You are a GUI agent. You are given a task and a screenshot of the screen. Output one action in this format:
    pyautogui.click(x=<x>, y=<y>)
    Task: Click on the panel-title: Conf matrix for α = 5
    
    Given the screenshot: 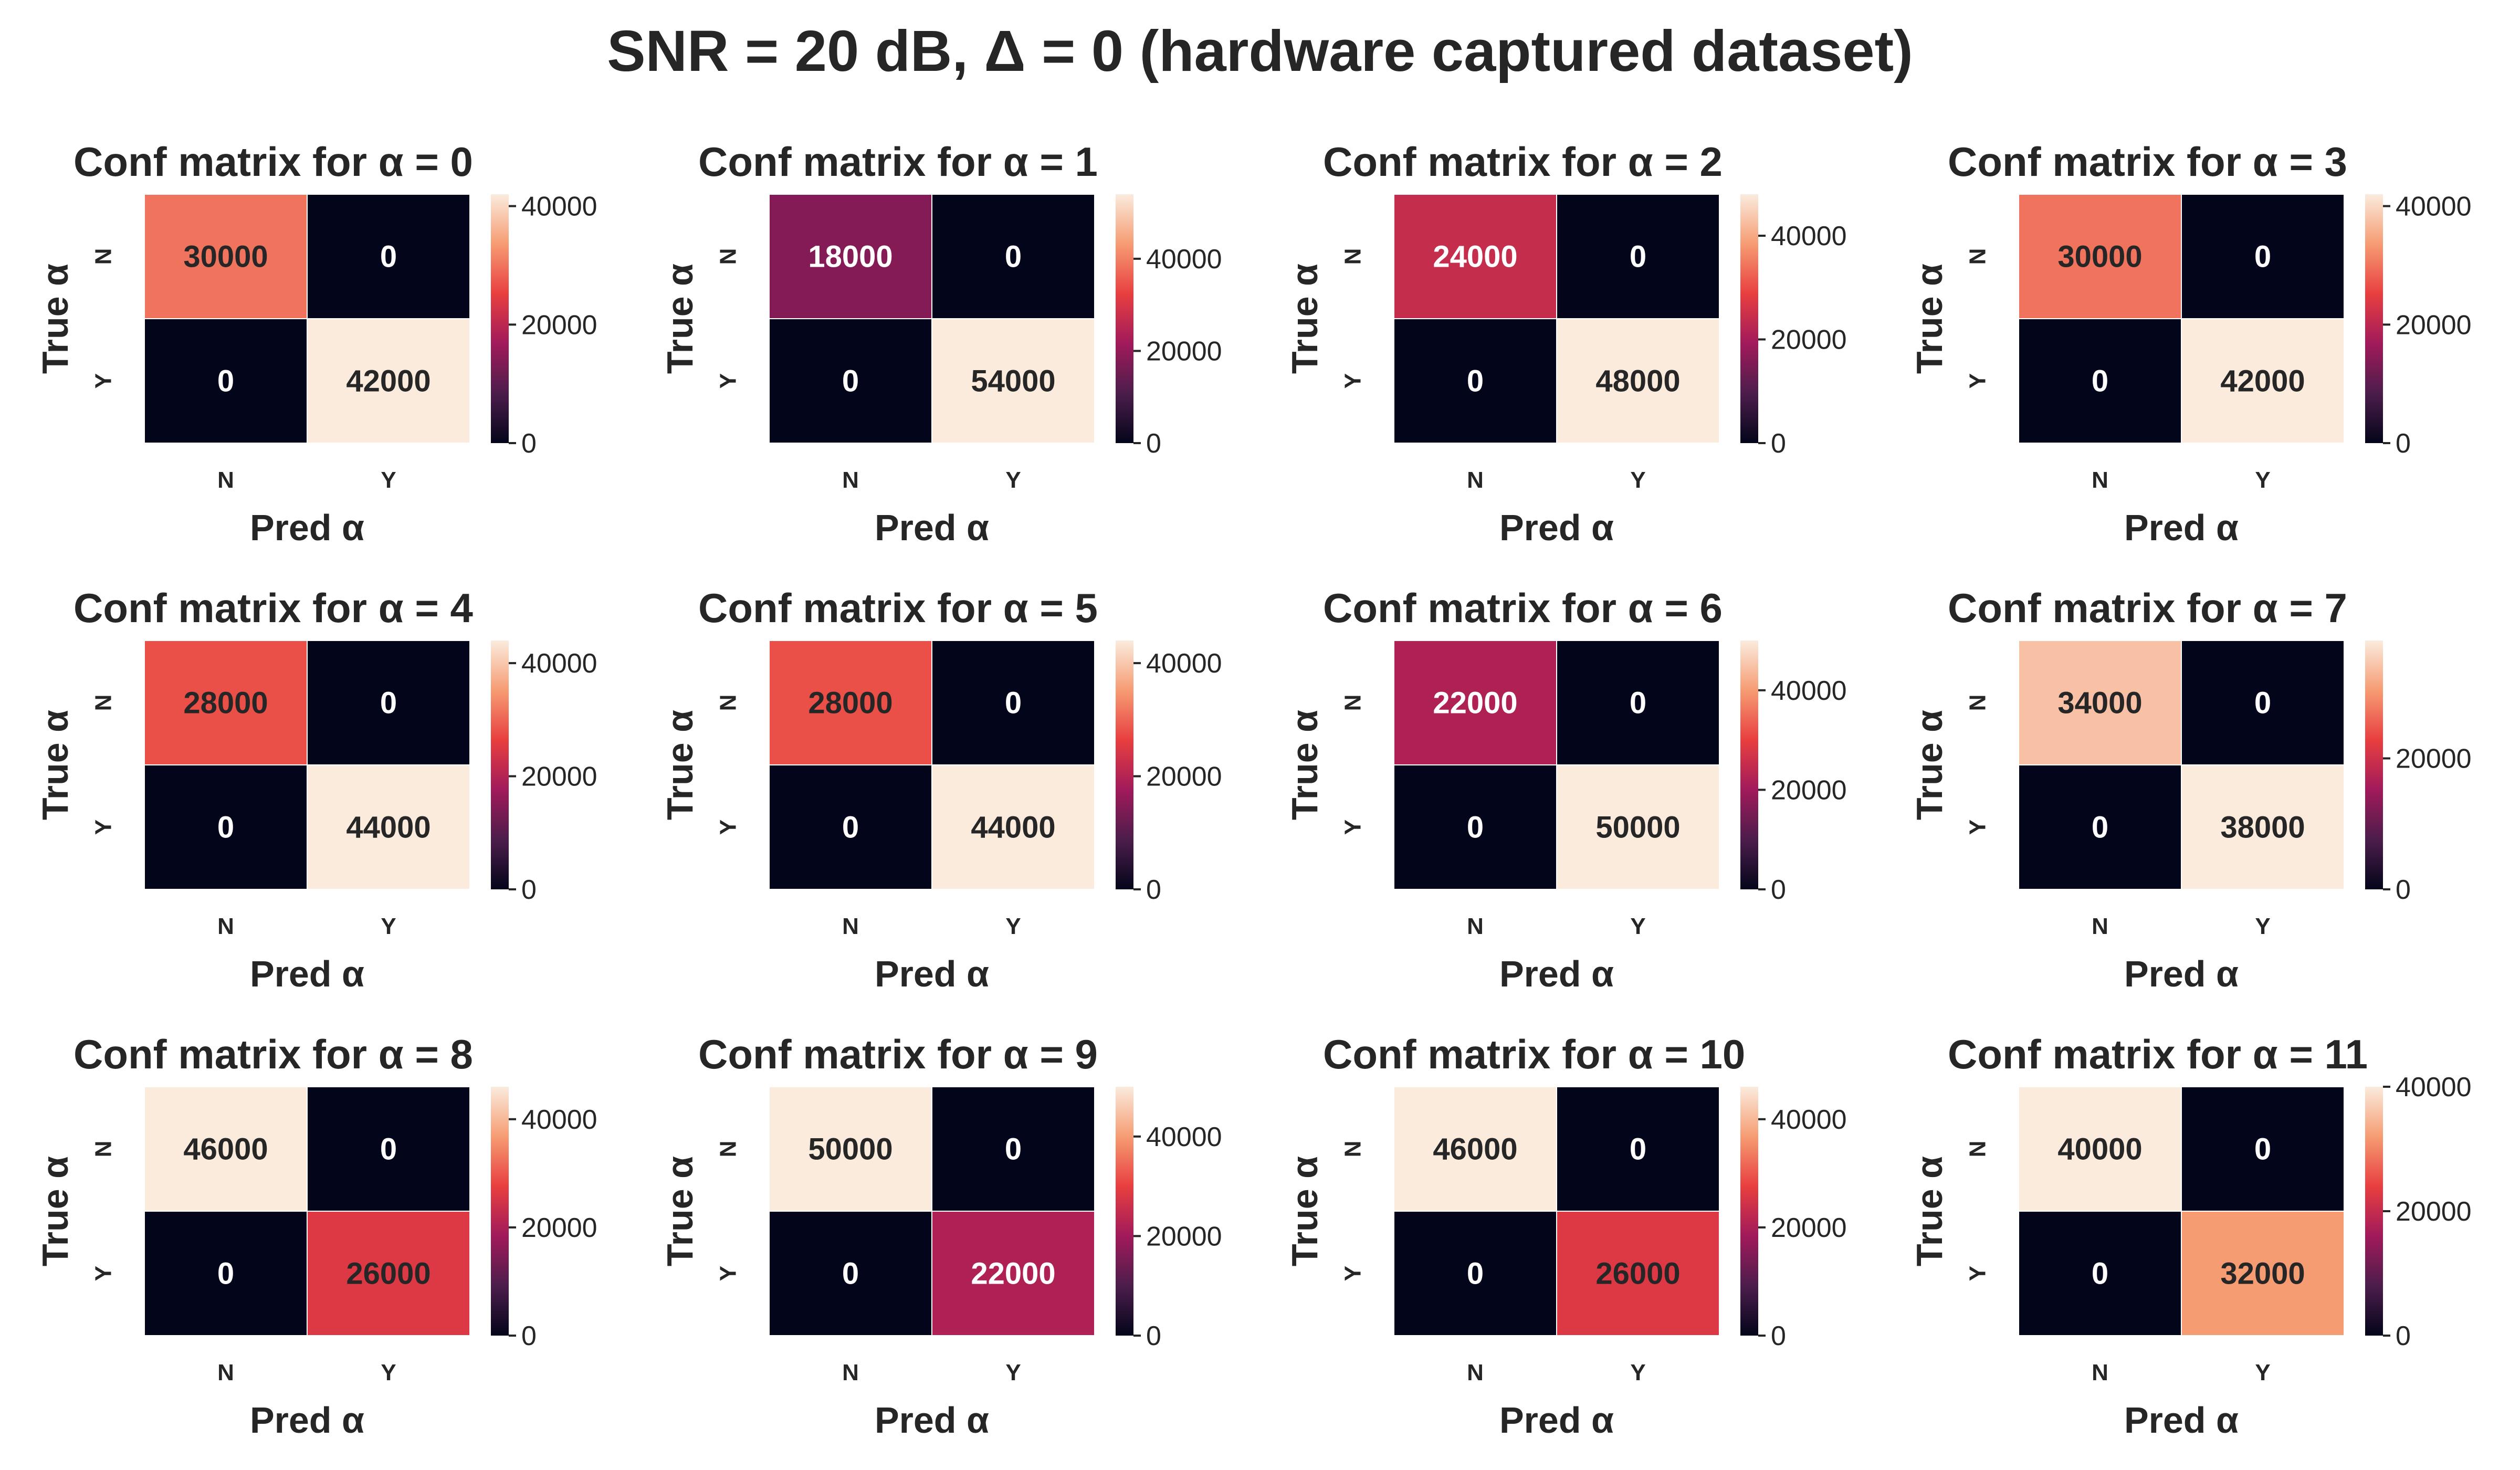 What is the action you would take?
    pyautogui.click(x=898, y=608)
    